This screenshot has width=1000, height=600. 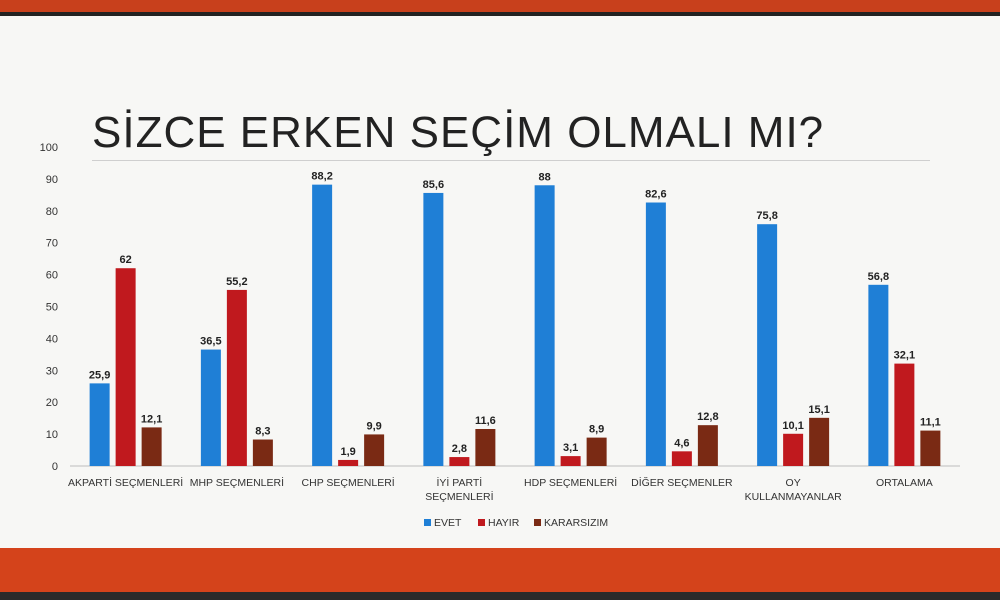 What do you see at coordinates (793, 497) in the screenshot?
I see `category-label: KULLANMAYANLAR` at bounding box center [793, 497].